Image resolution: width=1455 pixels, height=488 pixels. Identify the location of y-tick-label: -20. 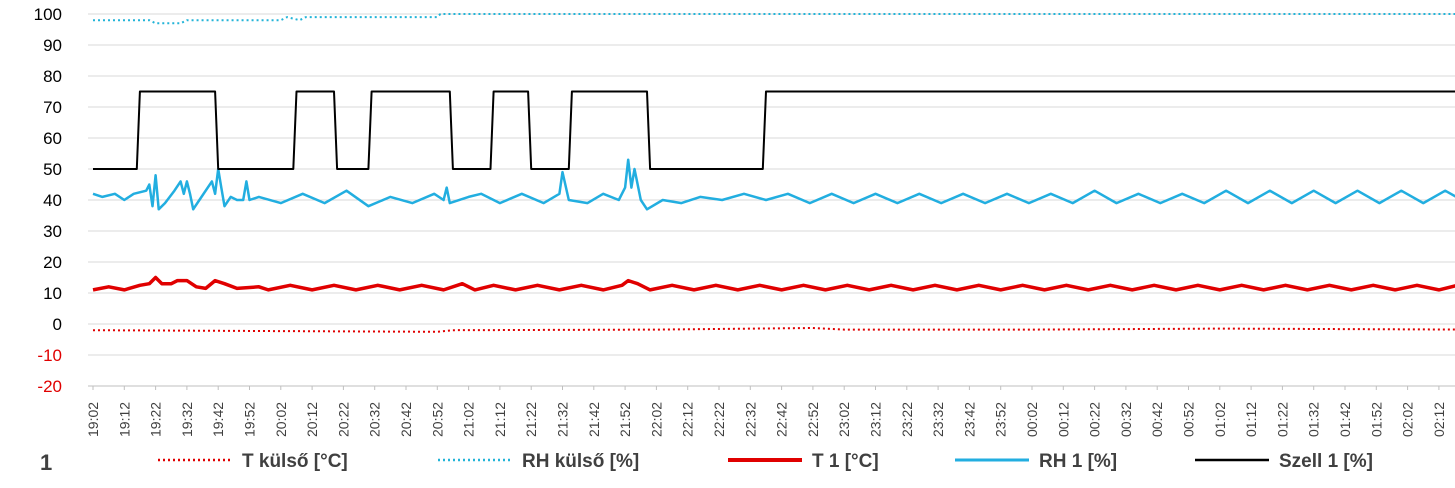
(49, 386).